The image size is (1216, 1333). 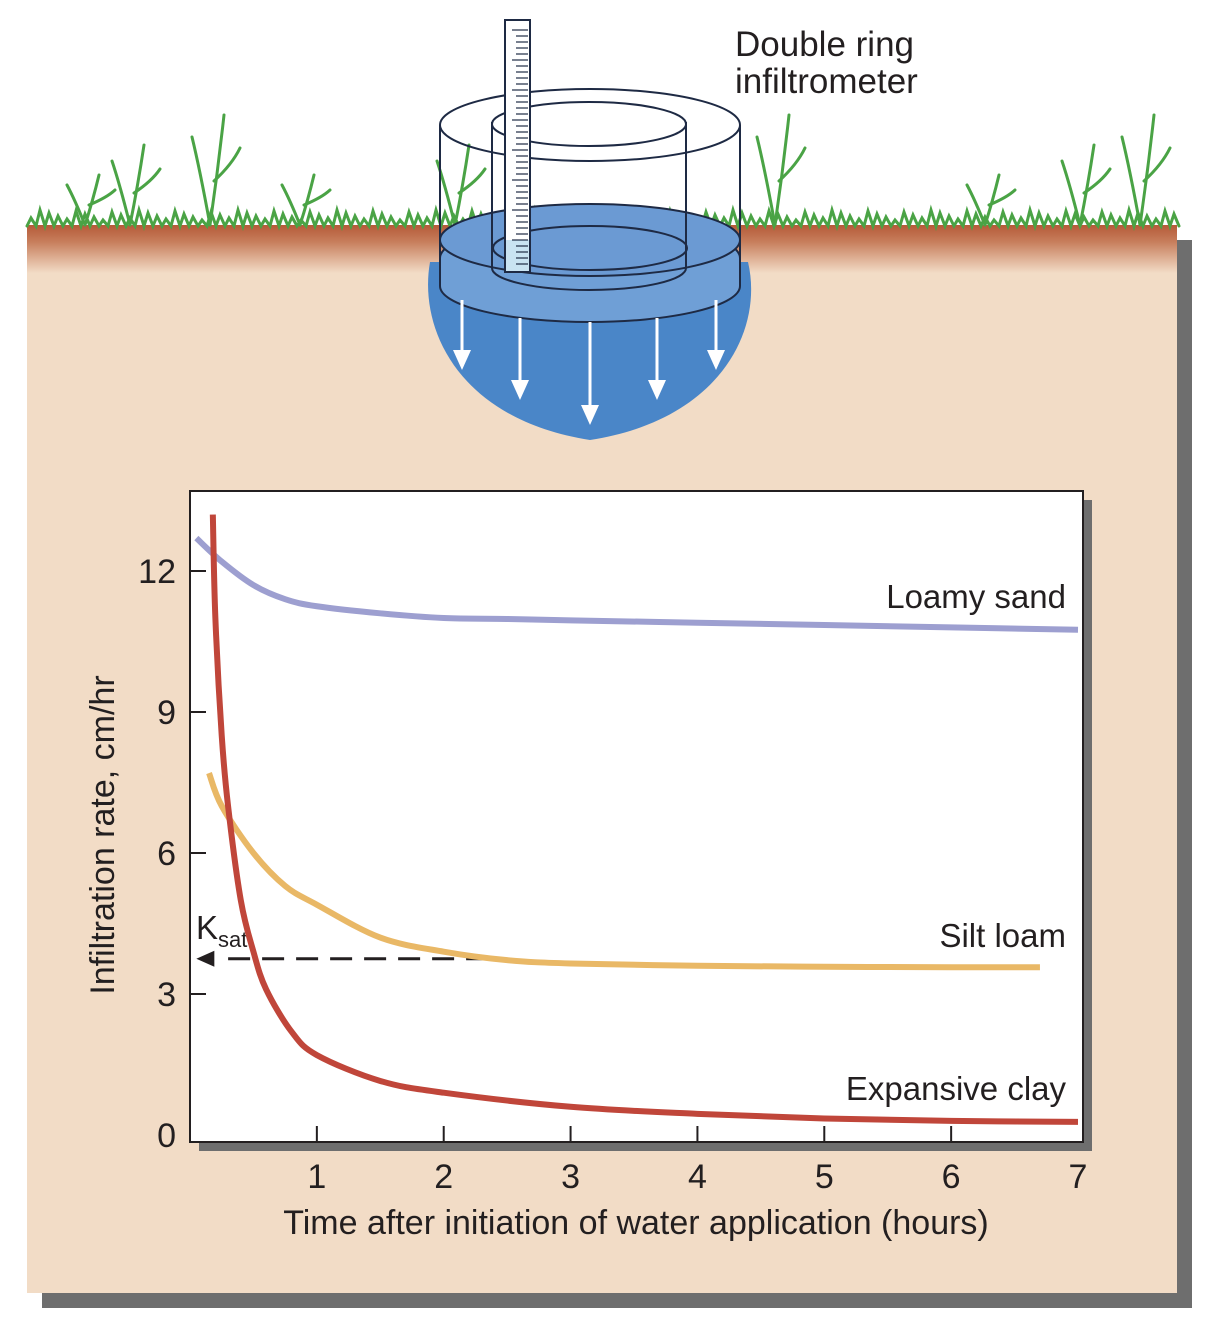 I want to click on ksat-label: Ksat, so click(x=221, y=930).